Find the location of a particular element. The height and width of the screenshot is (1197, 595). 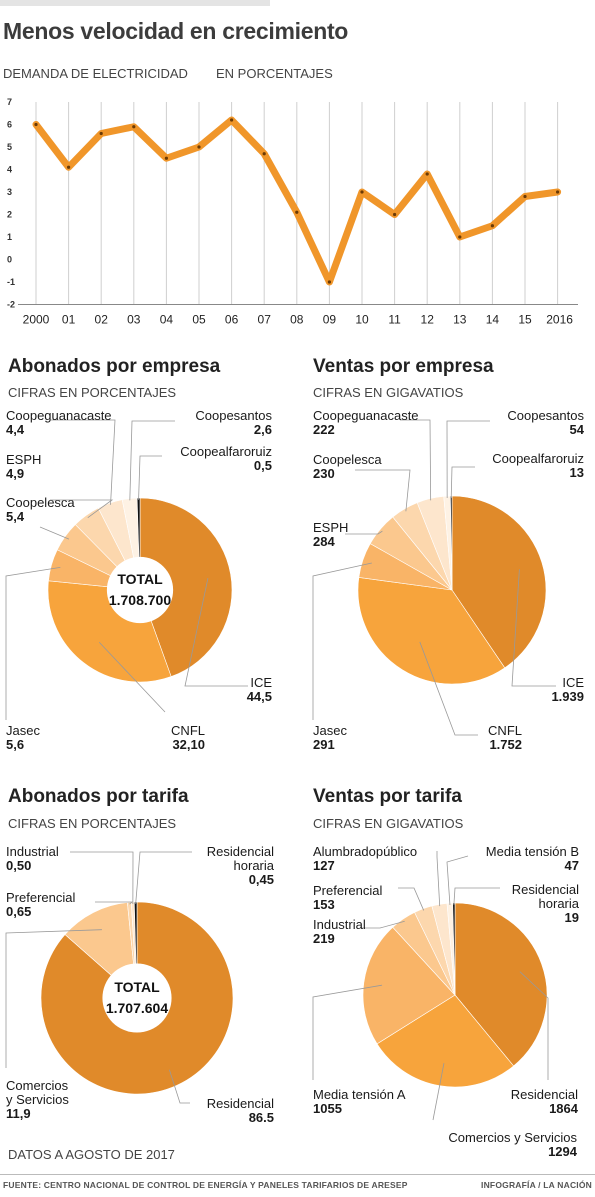

slice-value: 1.939 is located at coordinates (567, 696).